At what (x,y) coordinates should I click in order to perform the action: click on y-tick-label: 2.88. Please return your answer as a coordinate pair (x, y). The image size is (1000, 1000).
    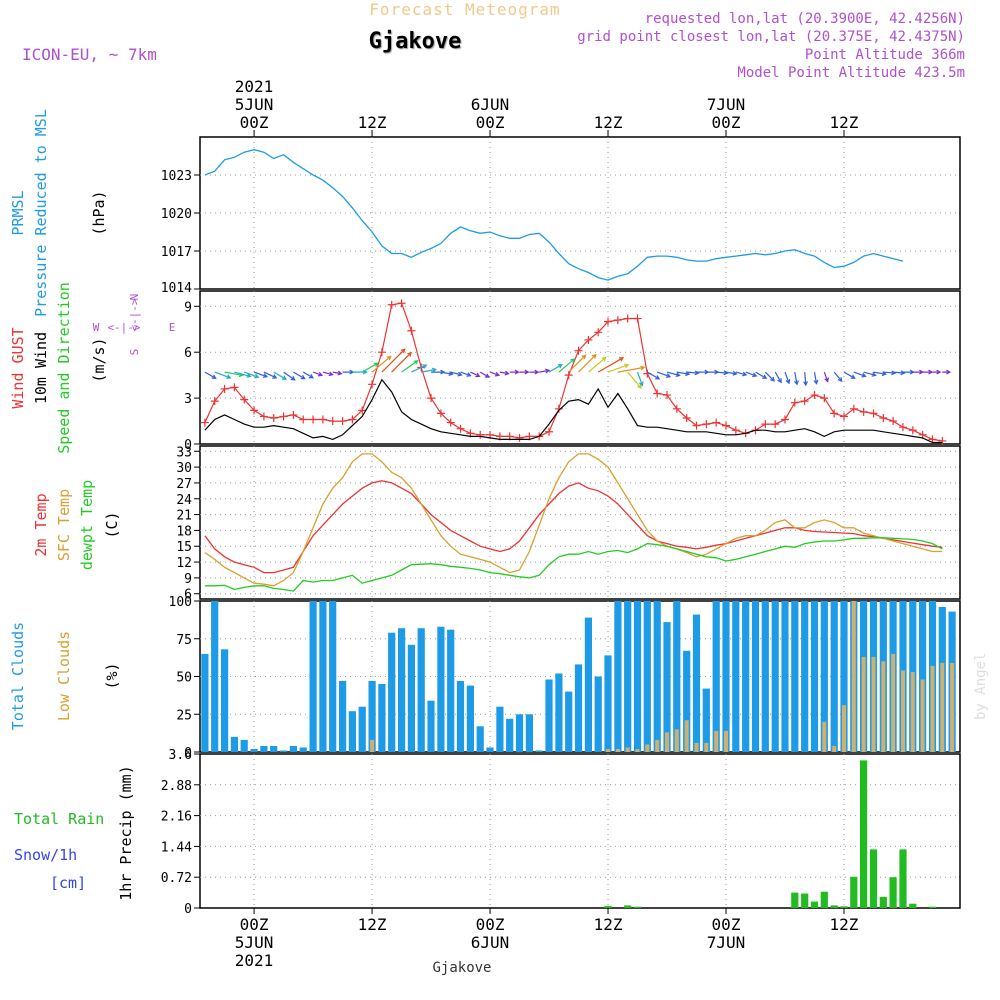
    Looking at the image, I should click on (176, 786).